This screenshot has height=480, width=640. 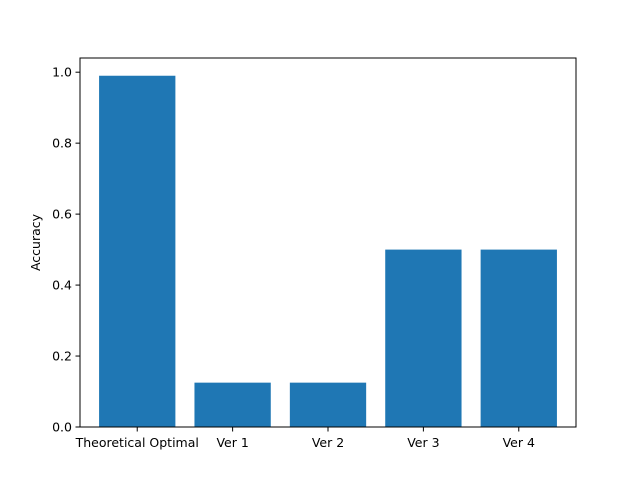 What do you see at coordinates (62, 72) in the screenshot?
I see `y-tick-label-5: 1.0` at bounding box center [62, 72].